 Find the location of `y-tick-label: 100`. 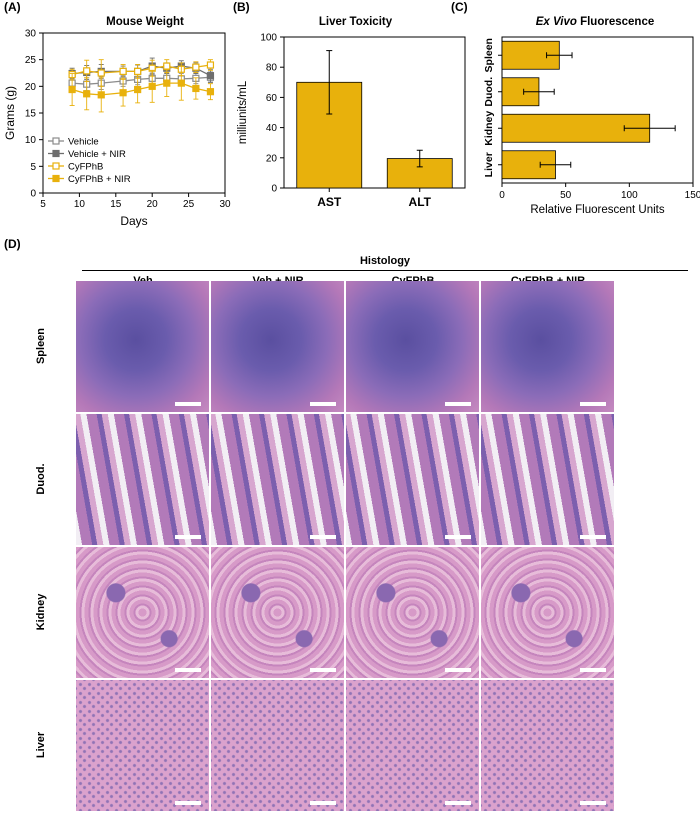

y-tick-label: 100 is located at coordinates (268, 38).